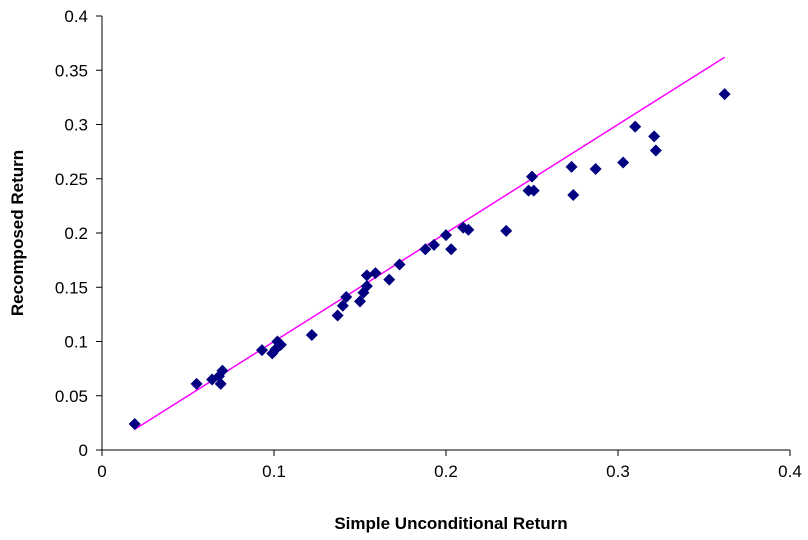  I want to click on x-axis-title: Simple Unconditional Return, so click(450, 523).